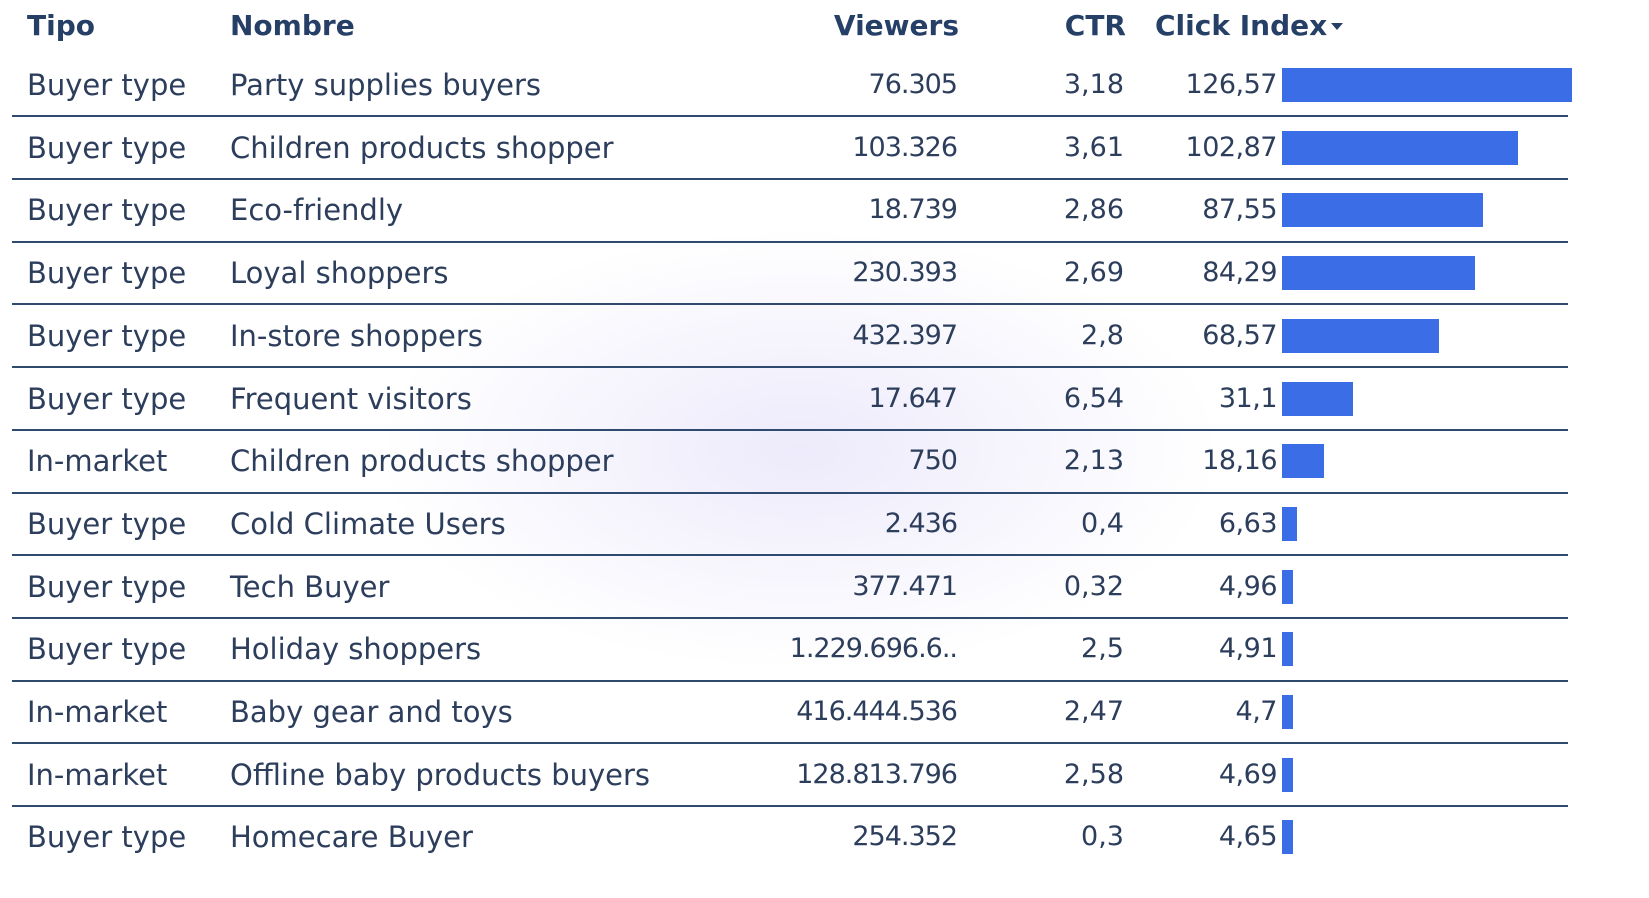 The width and height of the screenshot is (1649, 898). I want to click on cell-click-index: 68,57, so click(1239, 335).